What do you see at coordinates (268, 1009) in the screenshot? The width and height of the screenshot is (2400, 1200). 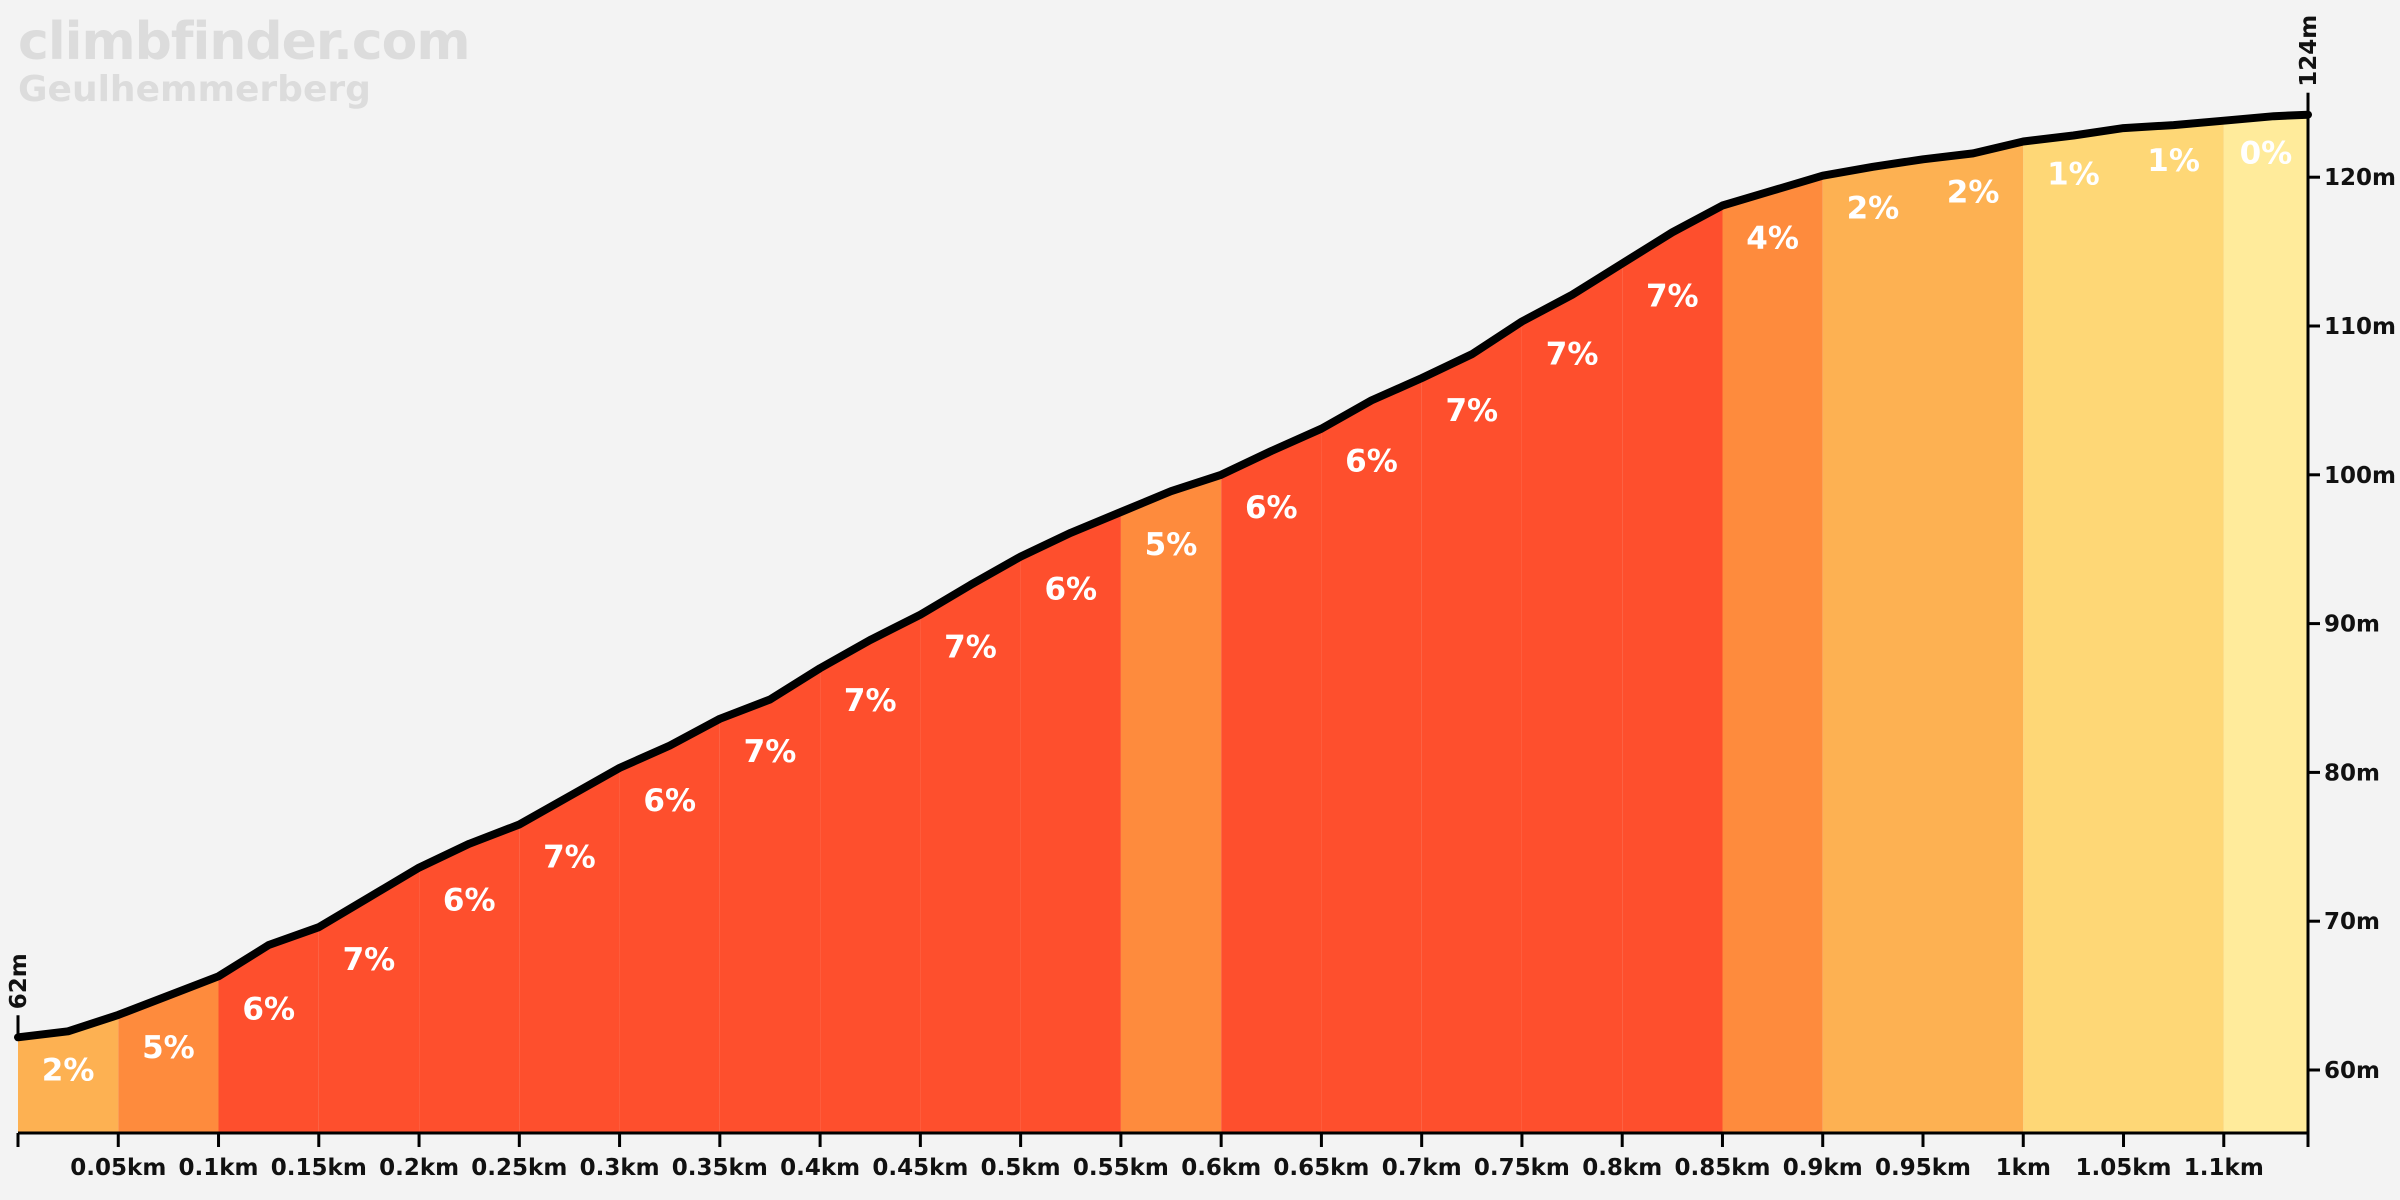 I see `grade-label-3: 6%` at bounding box center [268, 1009].